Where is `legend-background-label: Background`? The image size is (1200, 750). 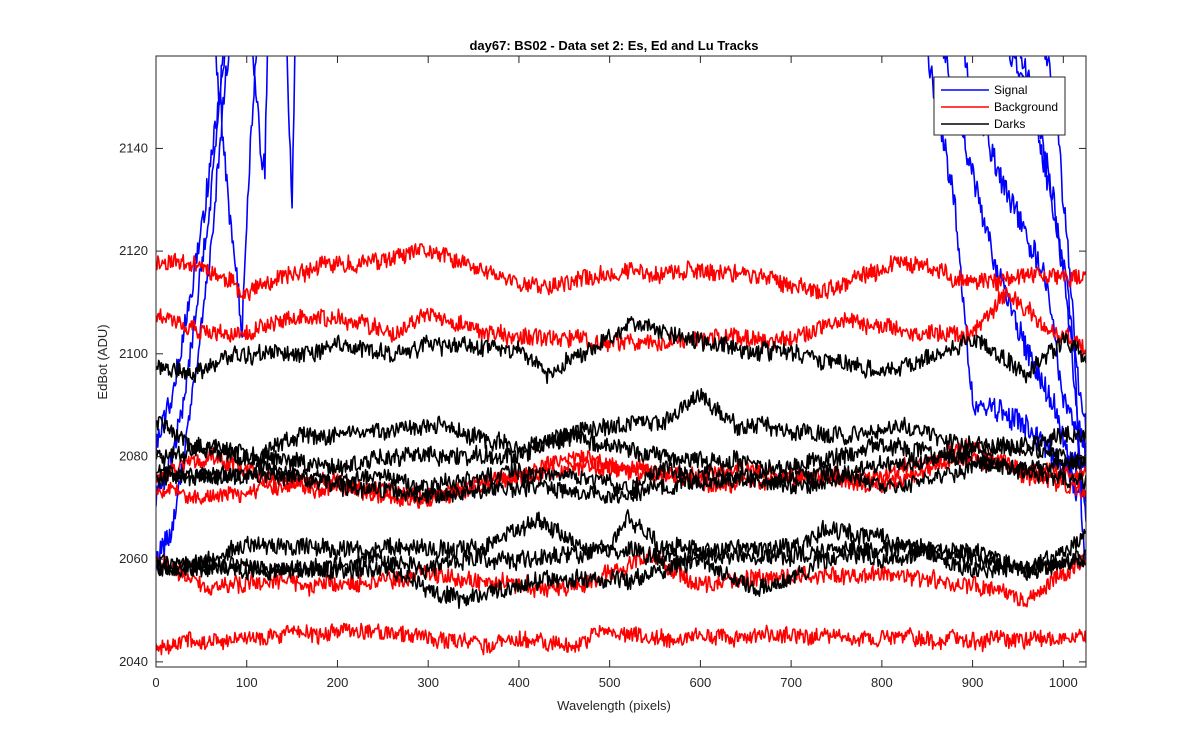 legend-background-label: Background is located at coordinates (1026, 107).